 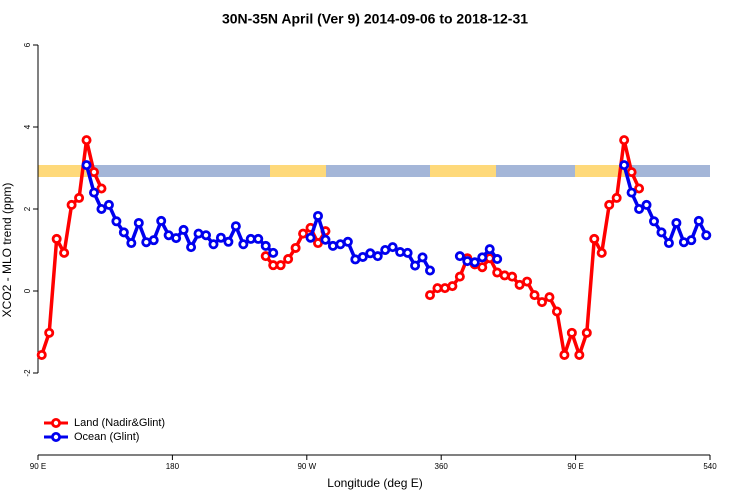 I want to click on y-tick-label: 0, so click(x=27, y=290).